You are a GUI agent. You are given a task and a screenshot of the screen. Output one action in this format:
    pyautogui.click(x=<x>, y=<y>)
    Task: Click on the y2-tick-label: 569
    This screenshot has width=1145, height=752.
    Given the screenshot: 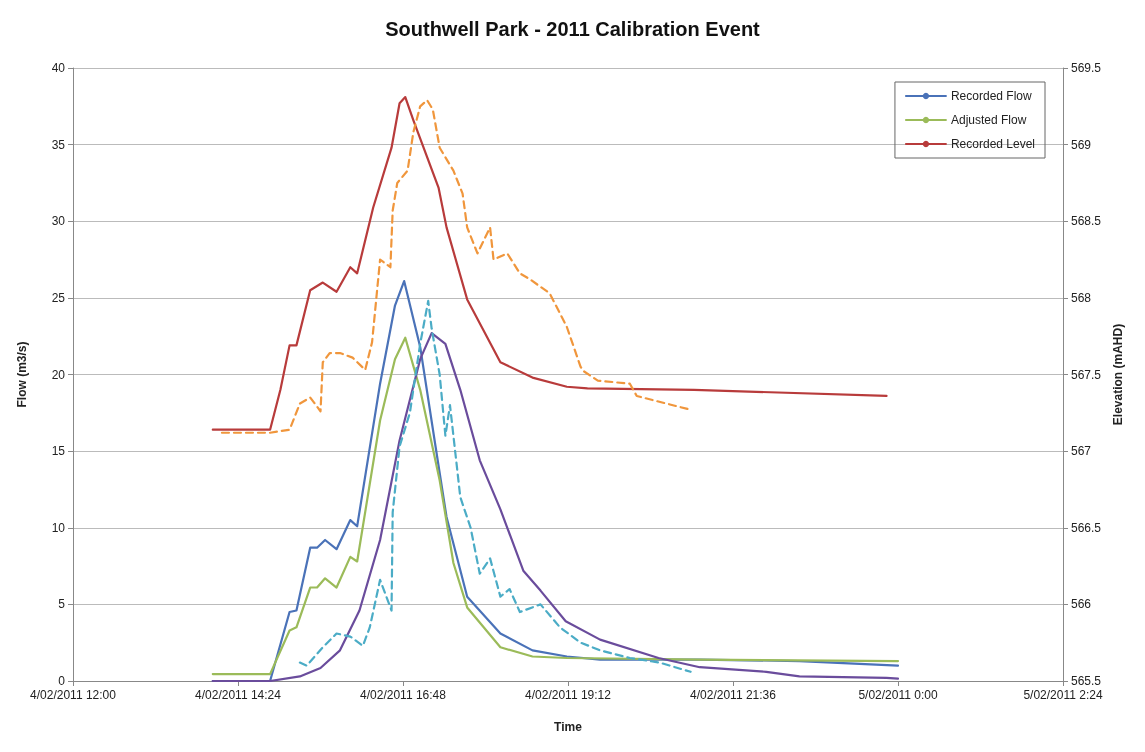 What is the action you would take?
    pyautogui.click(x=1081, y=144)
    